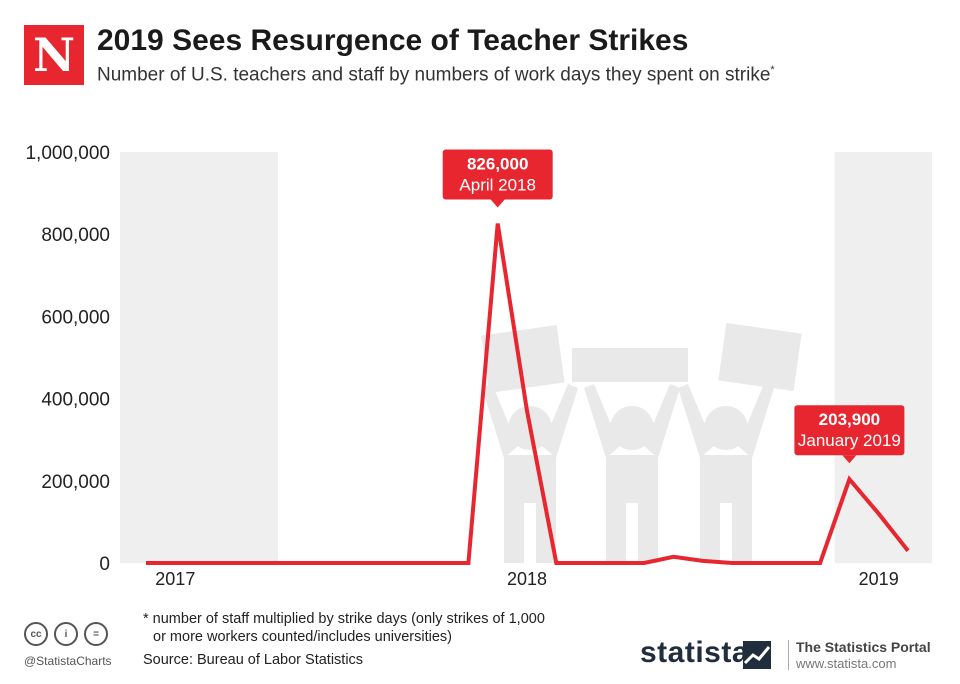 This screenshot has width=960, height=684. What do you see at coordinates (849, 440) in the screenshot?
I see `annotation-date: January 2019` at bounding box center [849, 440].